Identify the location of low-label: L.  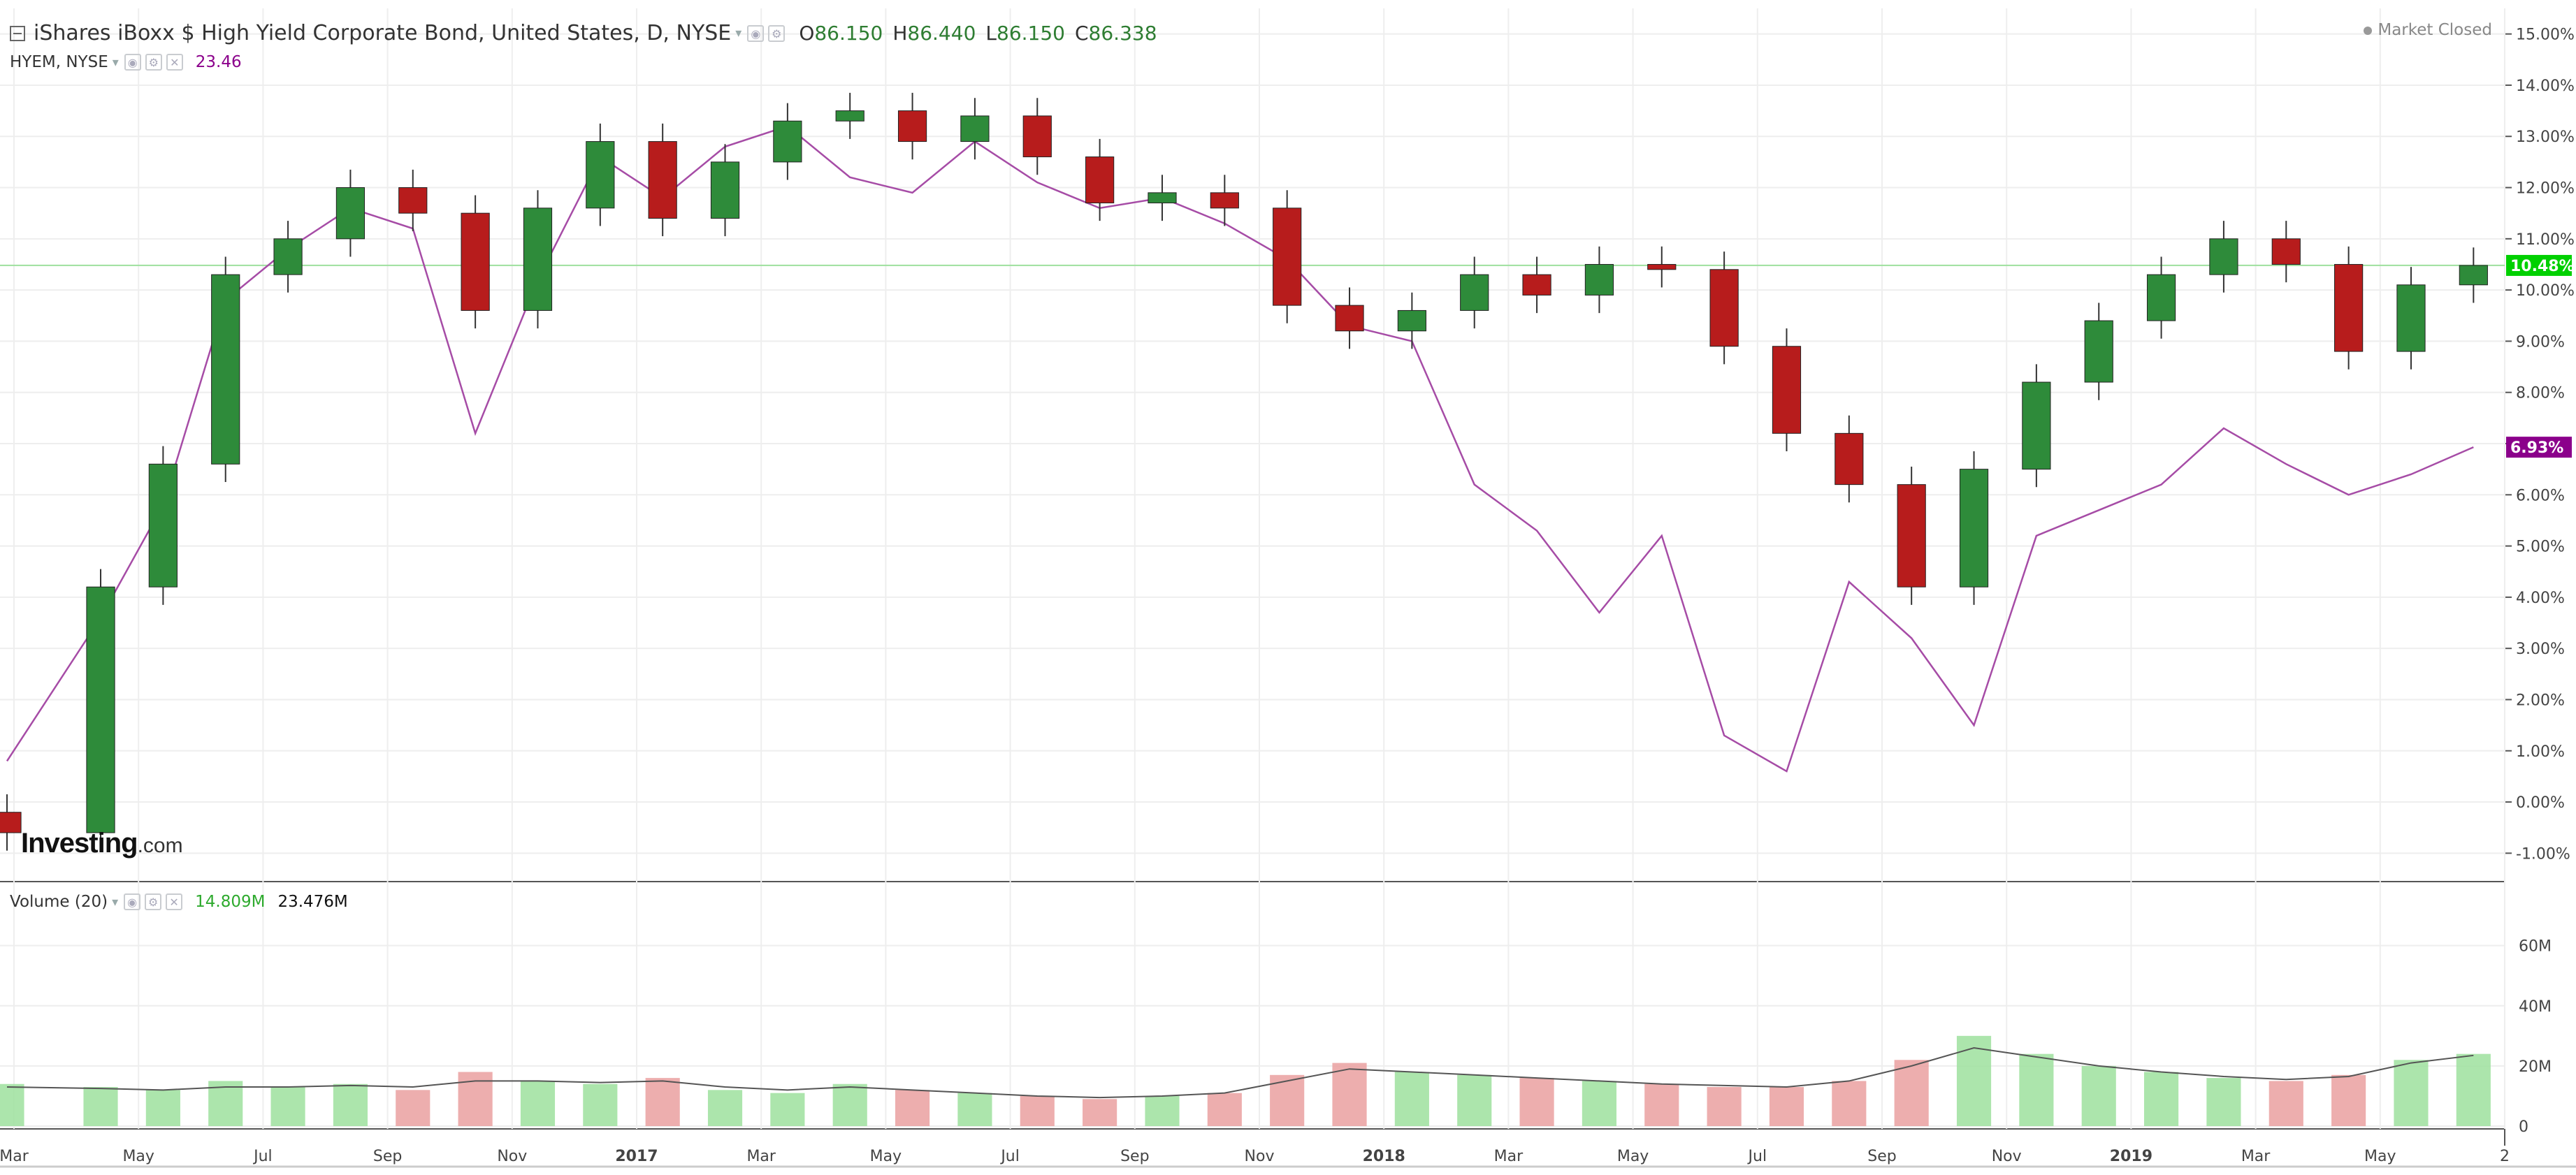
(991, 33).